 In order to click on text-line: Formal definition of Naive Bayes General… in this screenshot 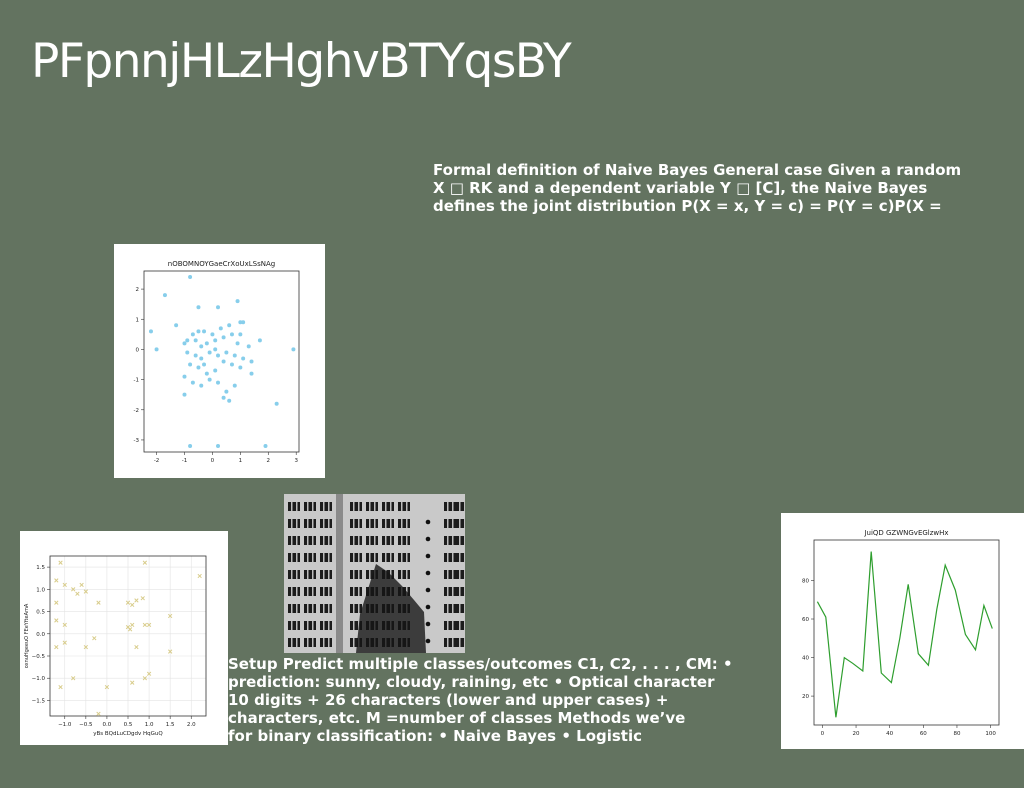, I will do `click(697, 170)`.